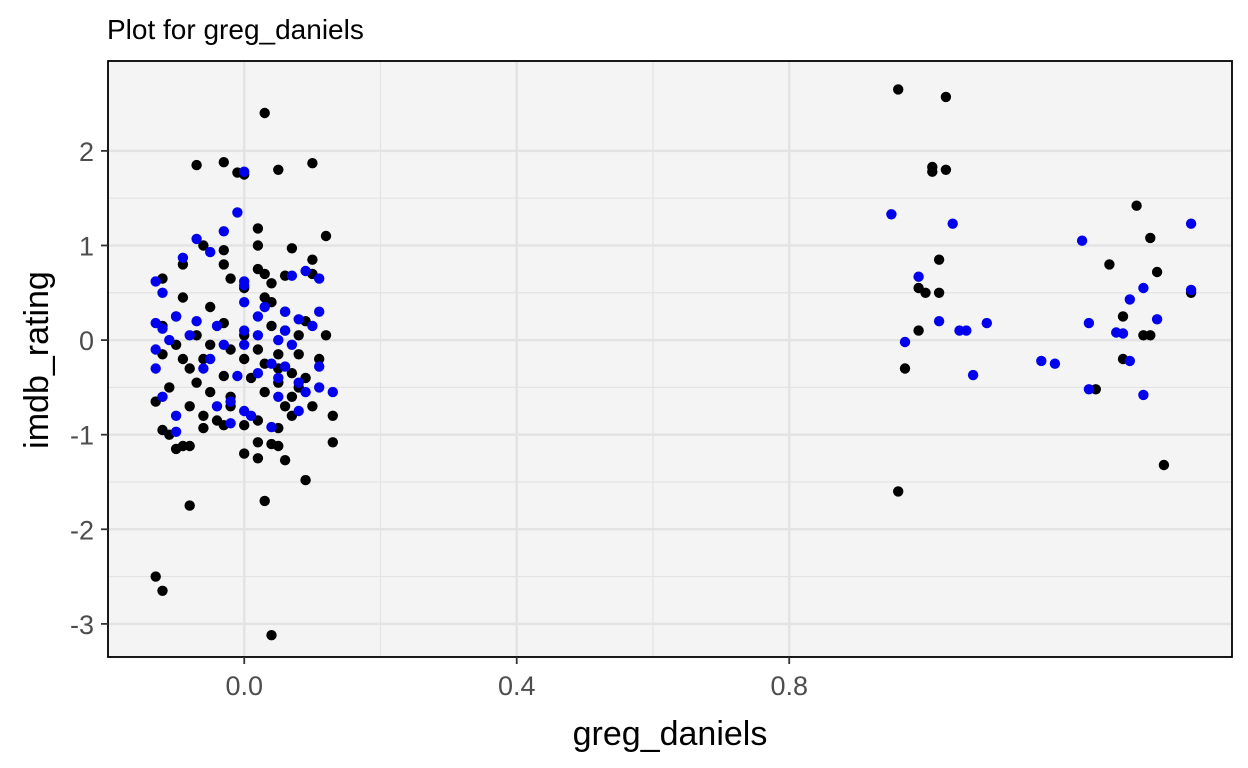 This screenshot has height=768, width=1248. I want to click on y-tick-label: 1, so click(86, 246).